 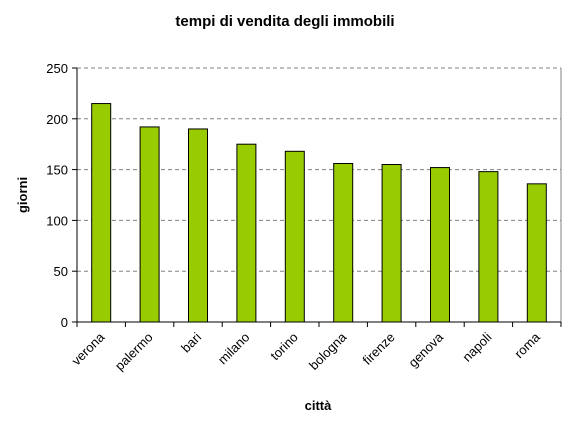 What do you see at coordinates (527, 345) in the screenshot?
I see `x-tick-label: roma` at bounding box center [527, 345].